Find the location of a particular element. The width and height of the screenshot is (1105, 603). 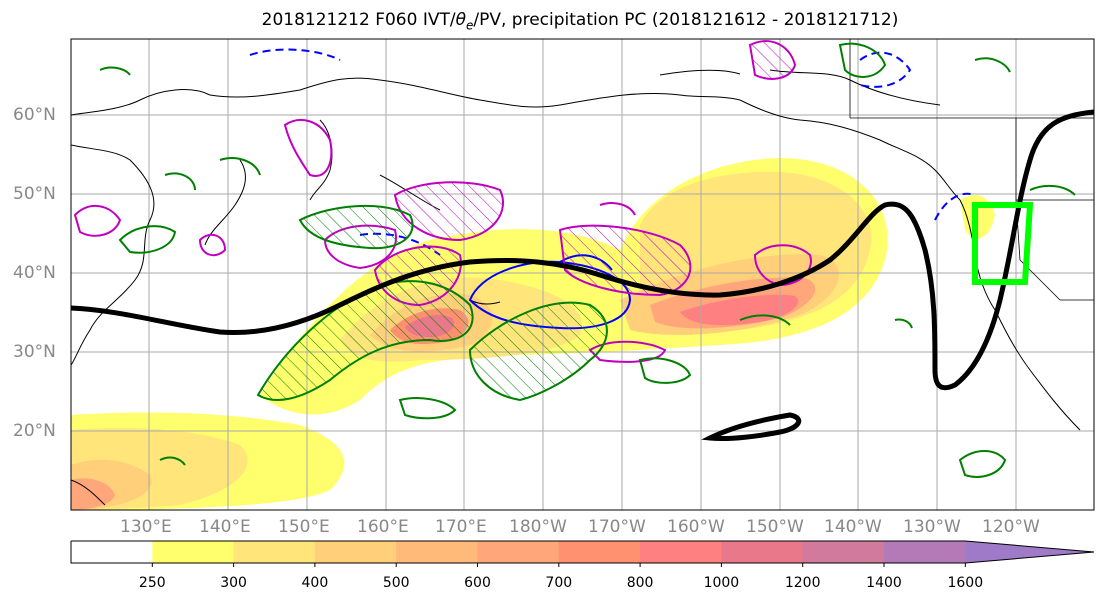

colorbar-outline is located at coordinates (582, 552).